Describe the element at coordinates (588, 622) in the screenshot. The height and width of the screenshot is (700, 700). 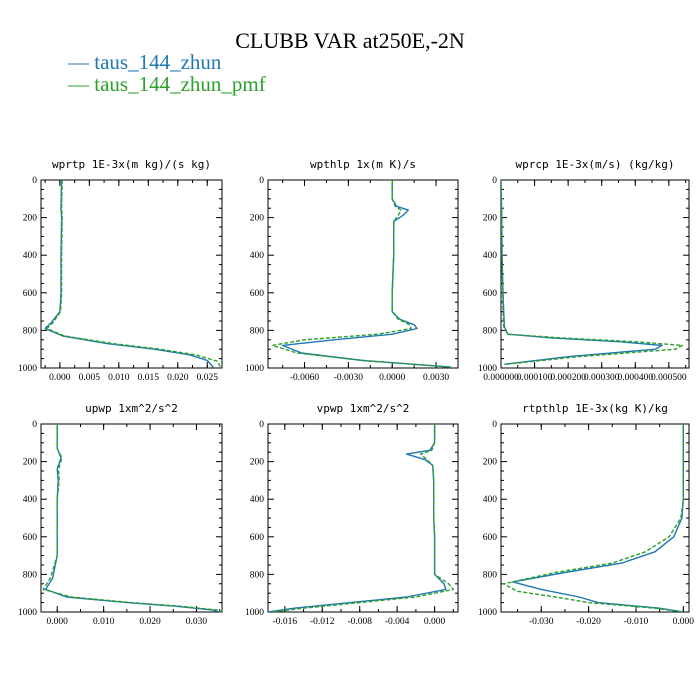
I see `x-tick-label: -0.020` at that location.